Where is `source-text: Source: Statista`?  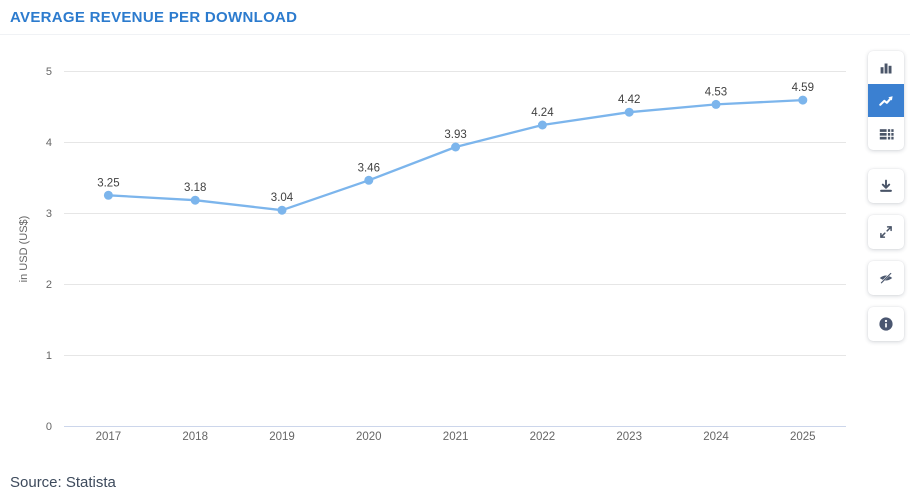
source-text: Source: Statista is located at coordinates (63, 482).